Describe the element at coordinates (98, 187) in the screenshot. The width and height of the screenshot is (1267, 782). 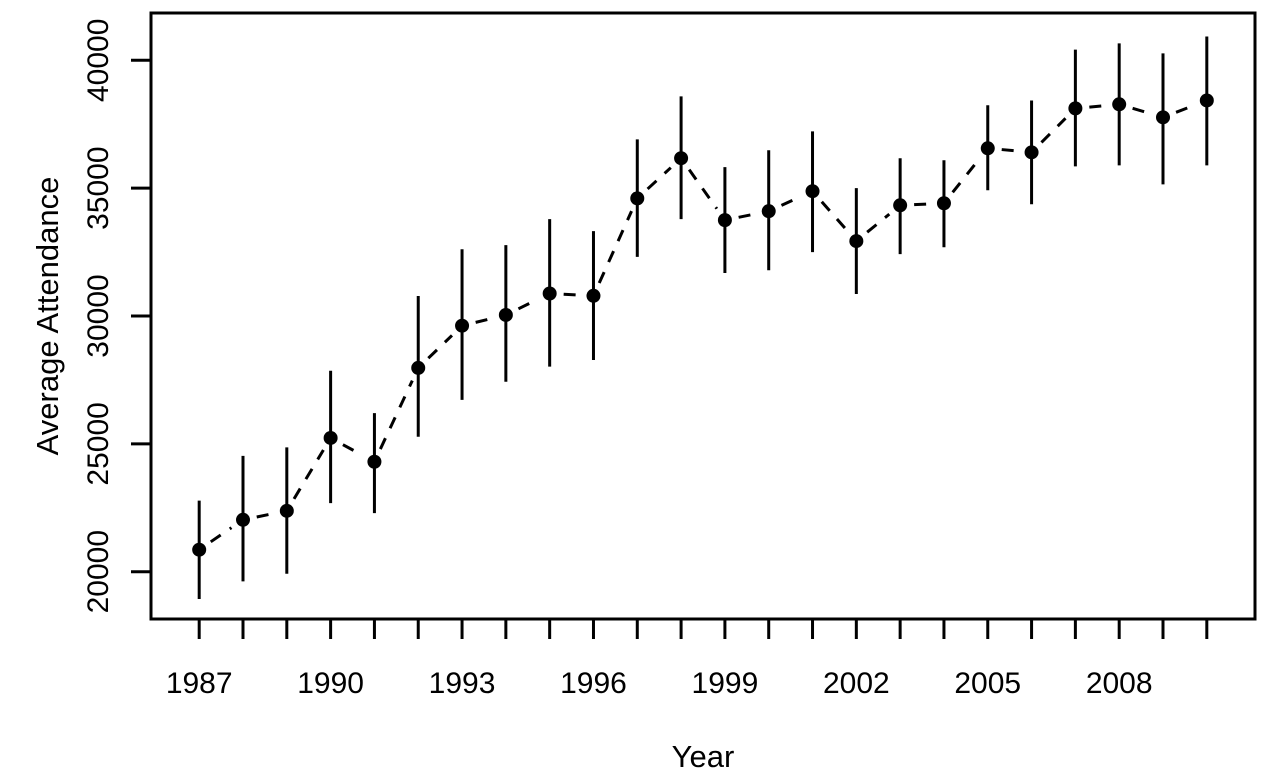
I see `y-tick-label: 35000` at that location.